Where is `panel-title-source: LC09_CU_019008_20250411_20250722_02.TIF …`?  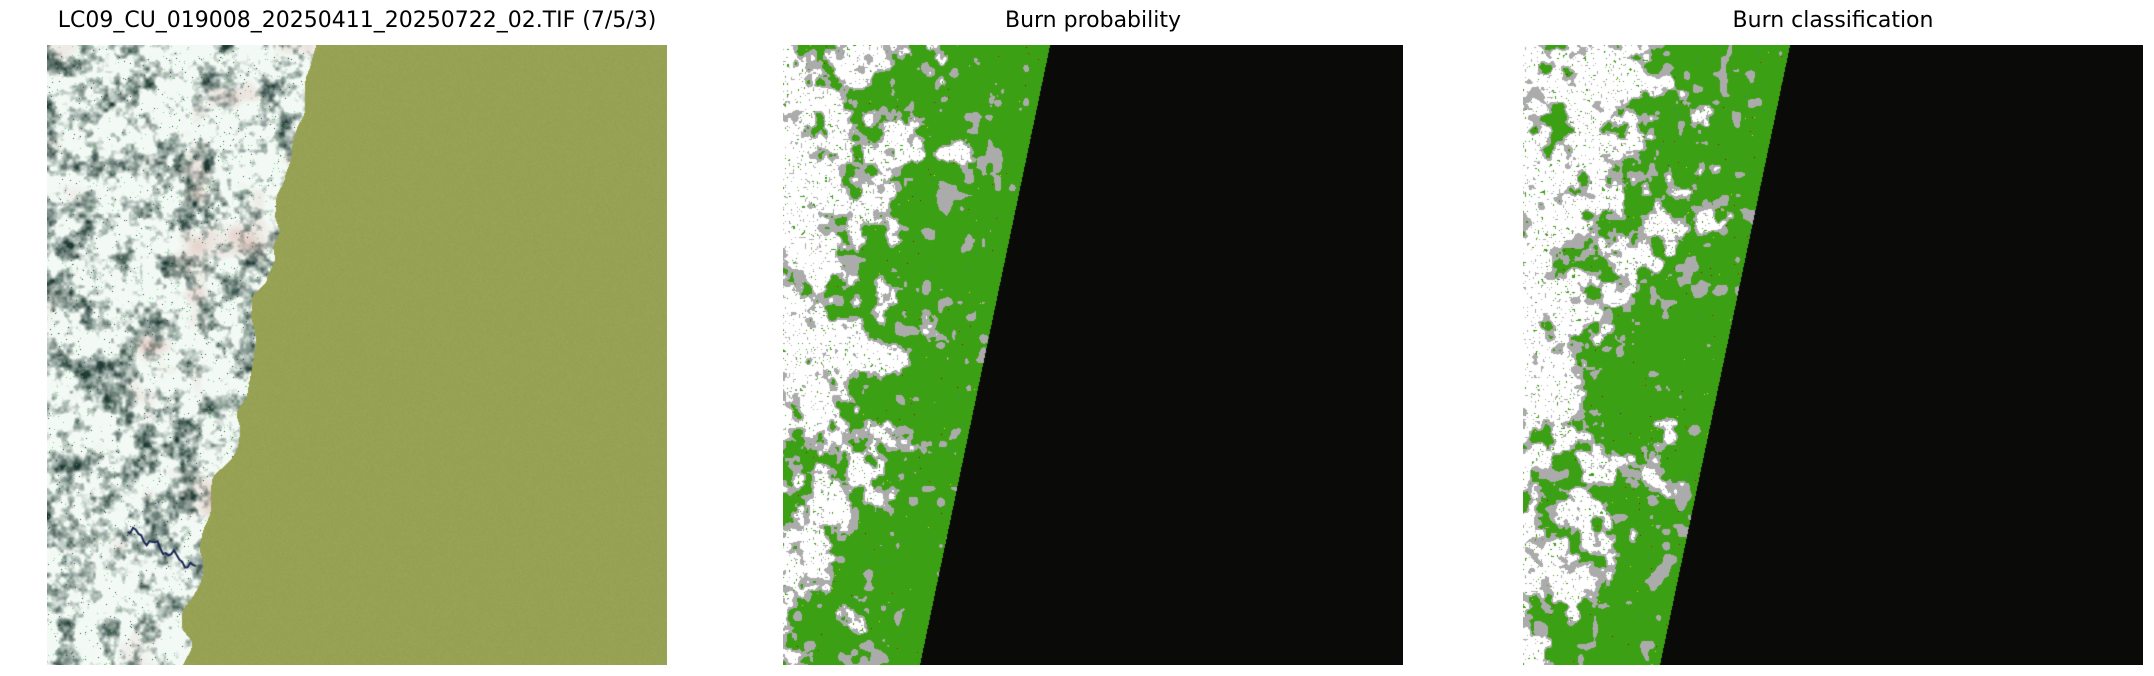 panel-title-source: LC09_CU_019008_20250411_20250722_02.TIF … is located at coordinates (357, 20).